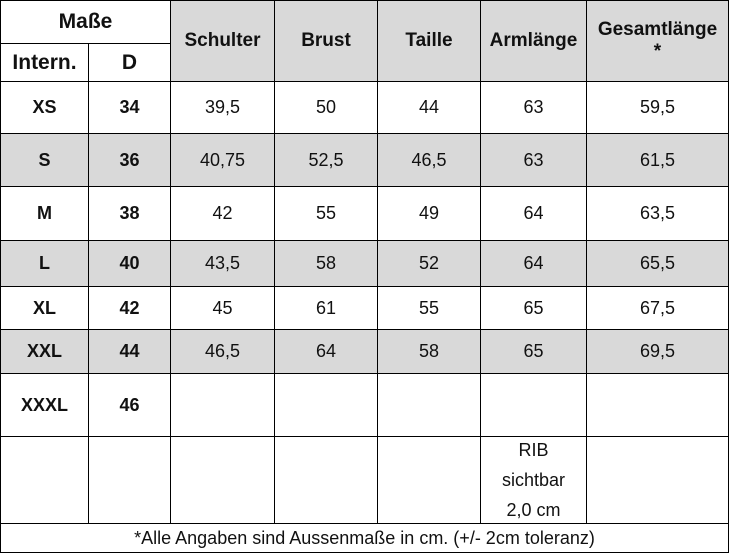 Image resolution: width=731 pixels, height=554 pixels. I want to click on note: RIB sichtbar 2,0 cm, so click(534, 480).